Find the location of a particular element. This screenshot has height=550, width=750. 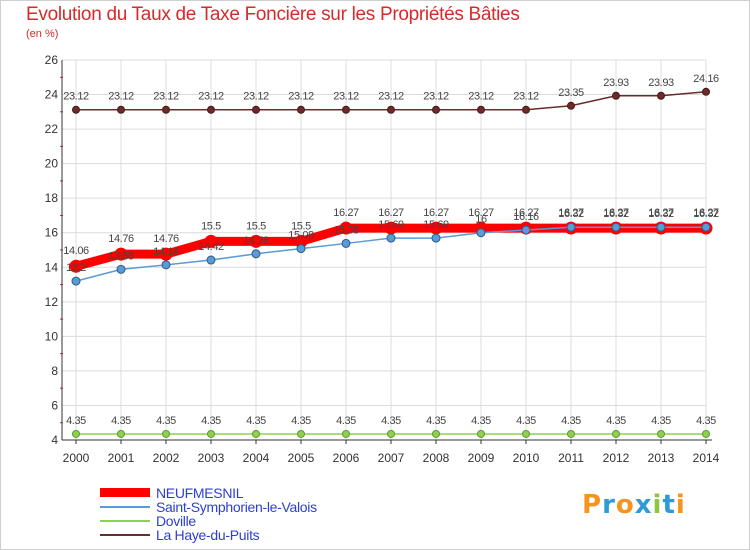

y-tick-label: 10 is located at coordinates (52, 336).